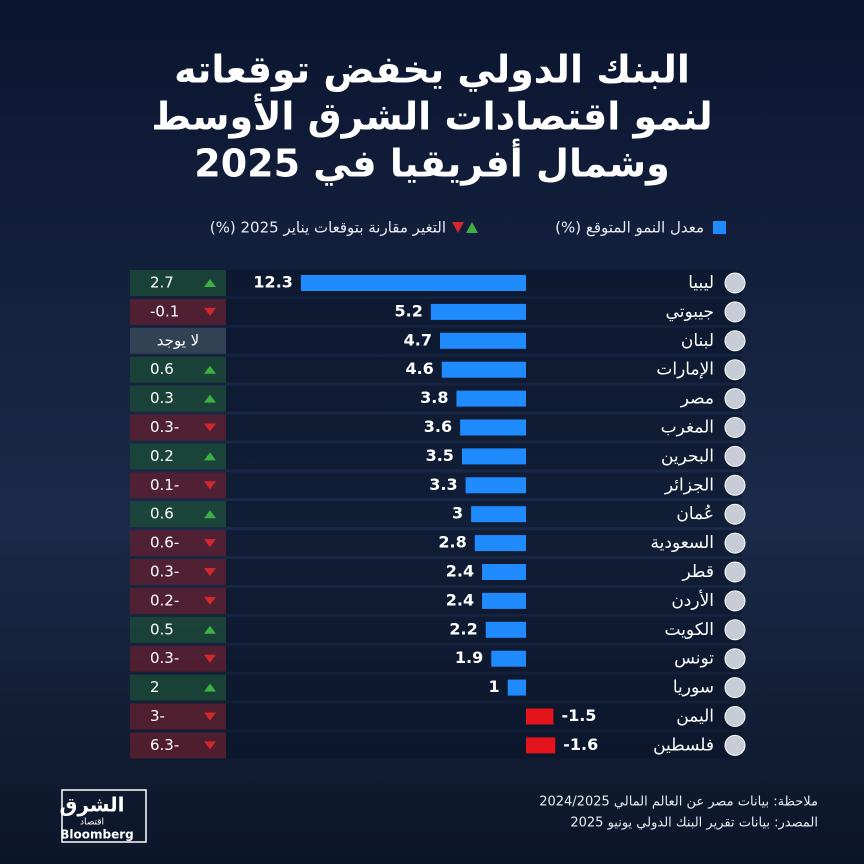  What do you see at coordinates (701, 283) in the screenshot?
I see `category-label: ليبيا` at bounding box center [701, 283].